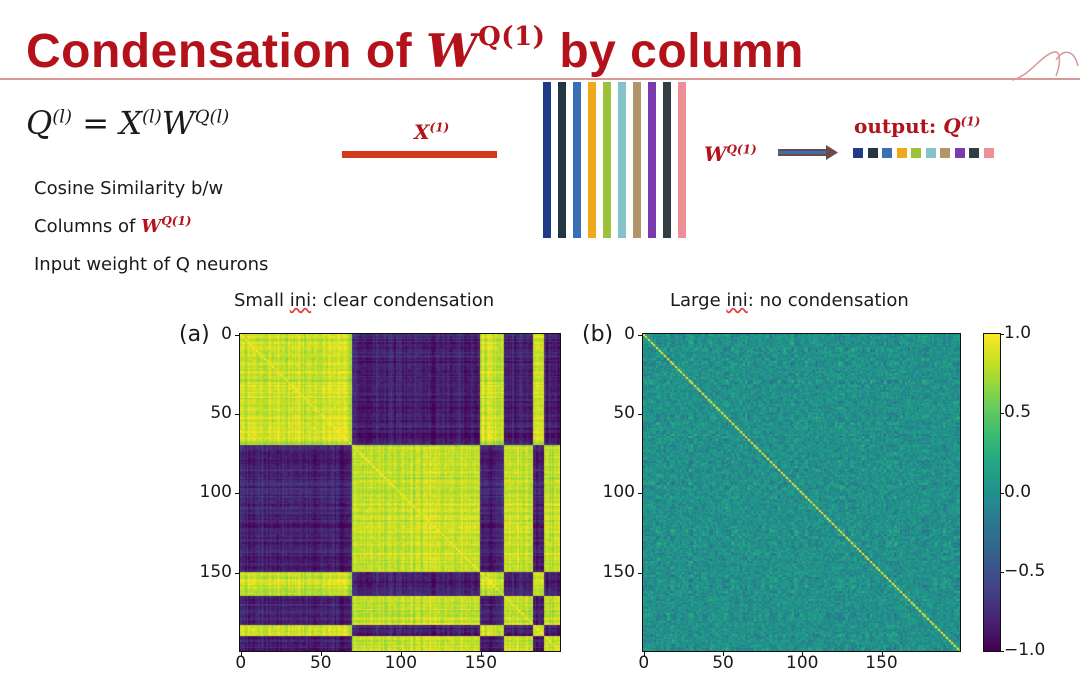 The height and width of the screenshot is (700, 1080). What do you see at coordinates (540, 79) in the screenshot?
I see `title-divider` at bounding box center [540, 79].